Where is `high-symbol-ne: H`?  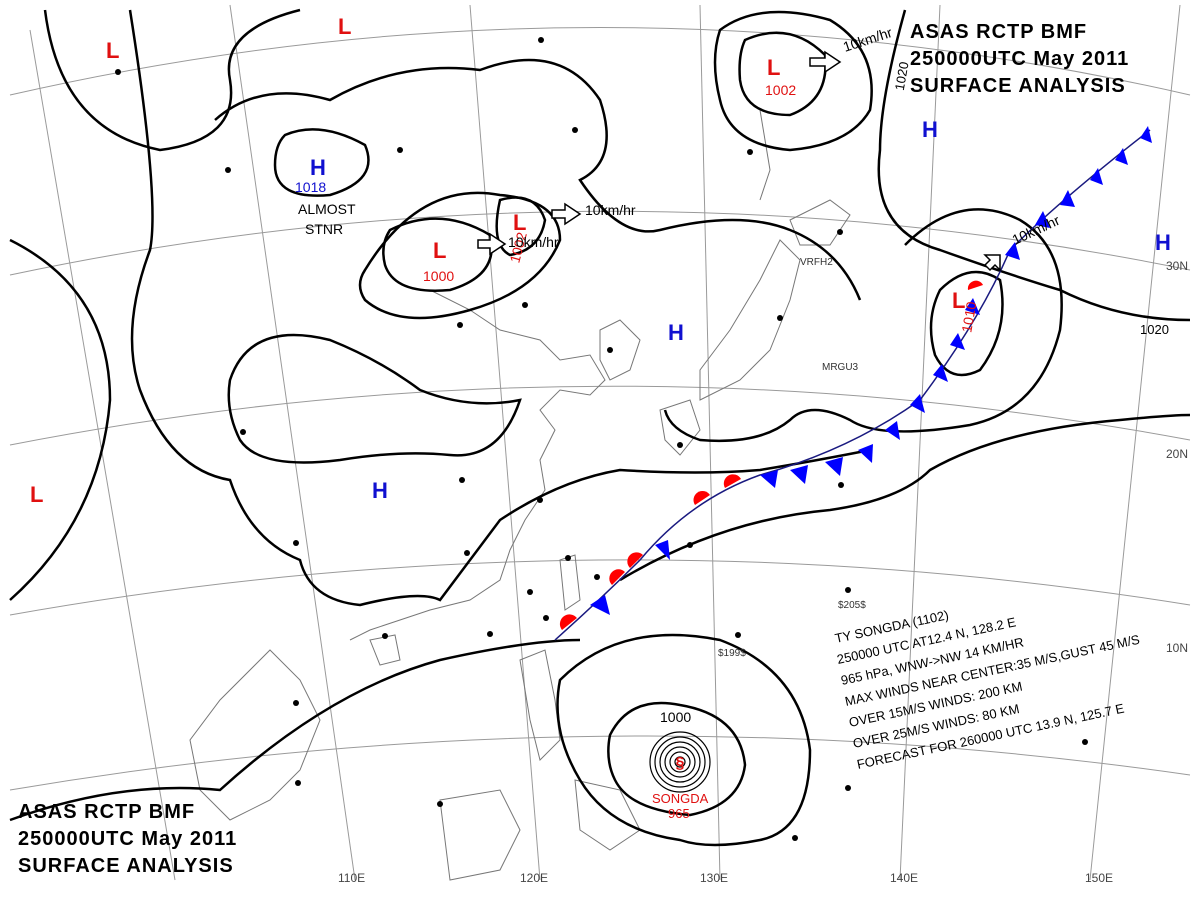
high-symbol-ne: H is located at coordinates (930, 129).